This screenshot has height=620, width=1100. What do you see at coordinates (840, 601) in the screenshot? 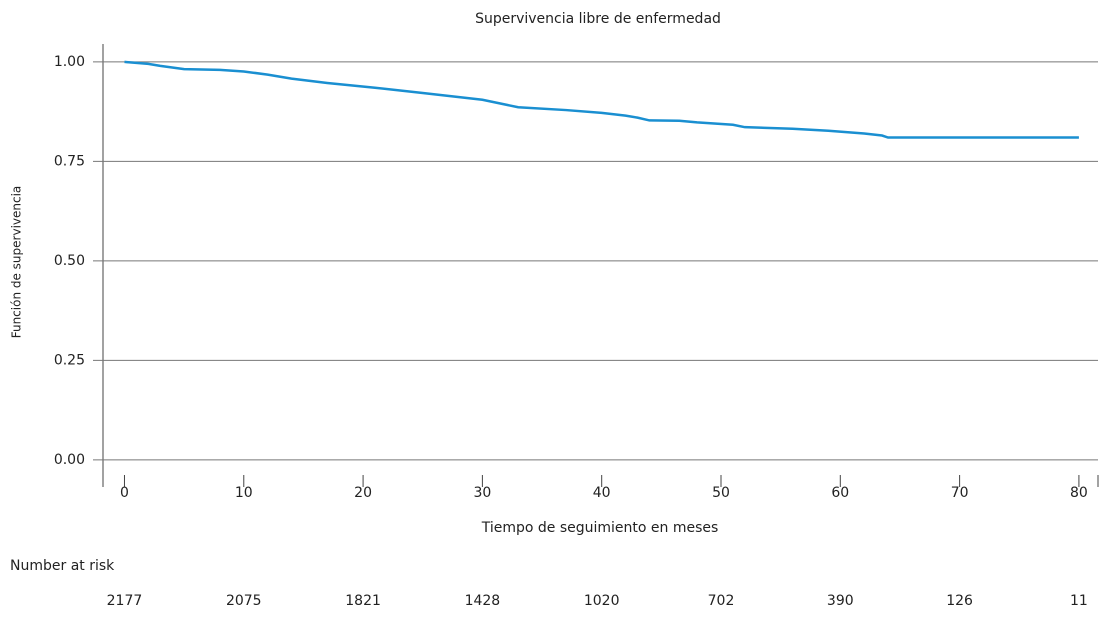
I see `at-risk-value: 390` at bounding box center [840, 601].